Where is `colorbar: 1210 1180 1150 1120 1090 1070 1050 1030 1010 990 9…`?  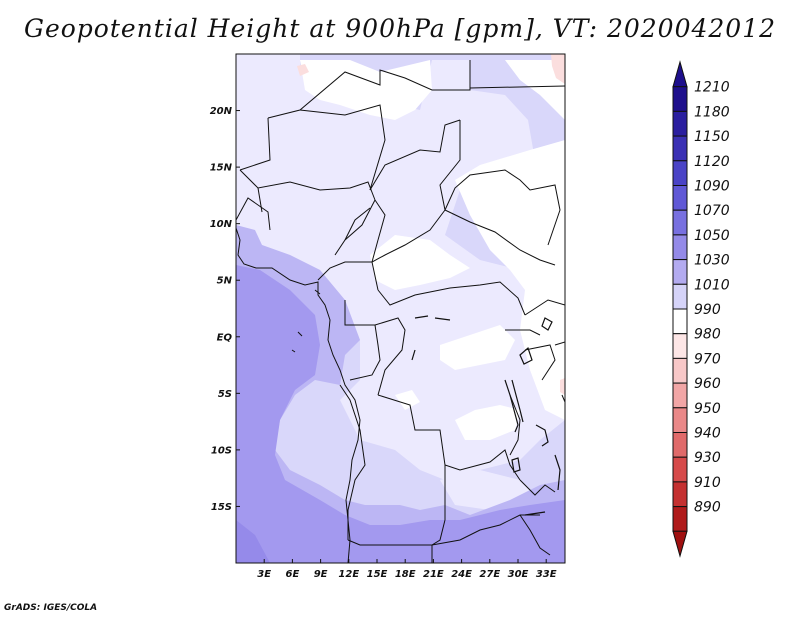
colorbar: 1210 1180 1150 1120 1090 1070 1050 1030 1010 990 9… is located at coordinates (701, 309).